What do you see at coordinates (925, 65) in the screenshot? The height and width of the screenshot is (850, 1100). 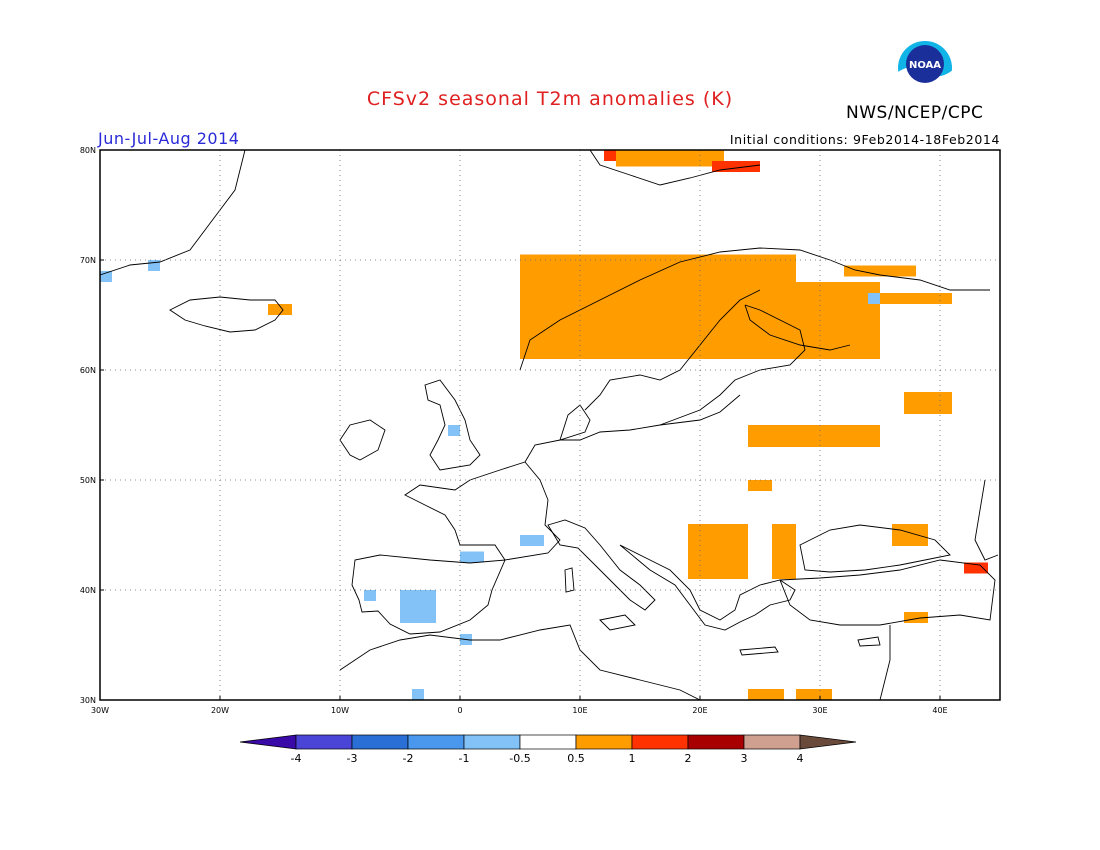 I see `svg-text: NOAA` at bounding box center [925, 65].